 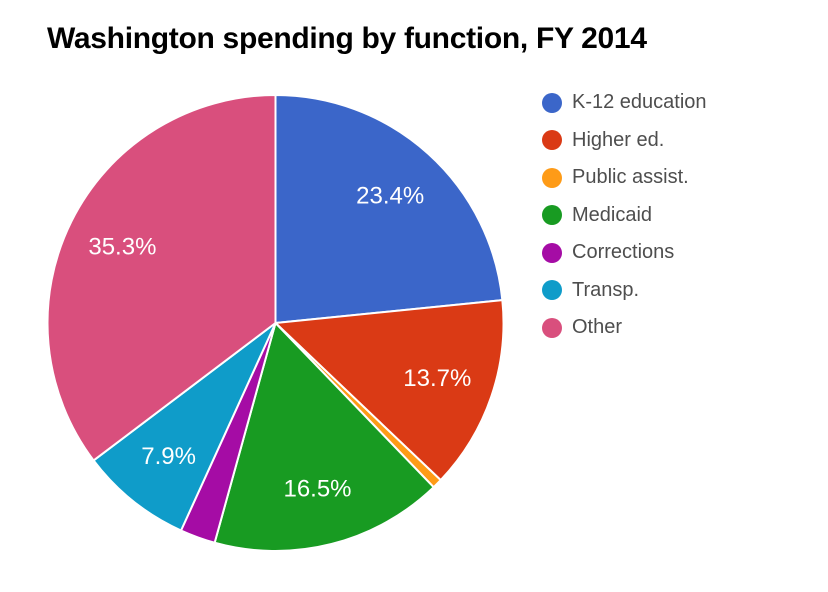 I want to click on legend-item-public-assist: Public assist., so click(x=672, y=178).